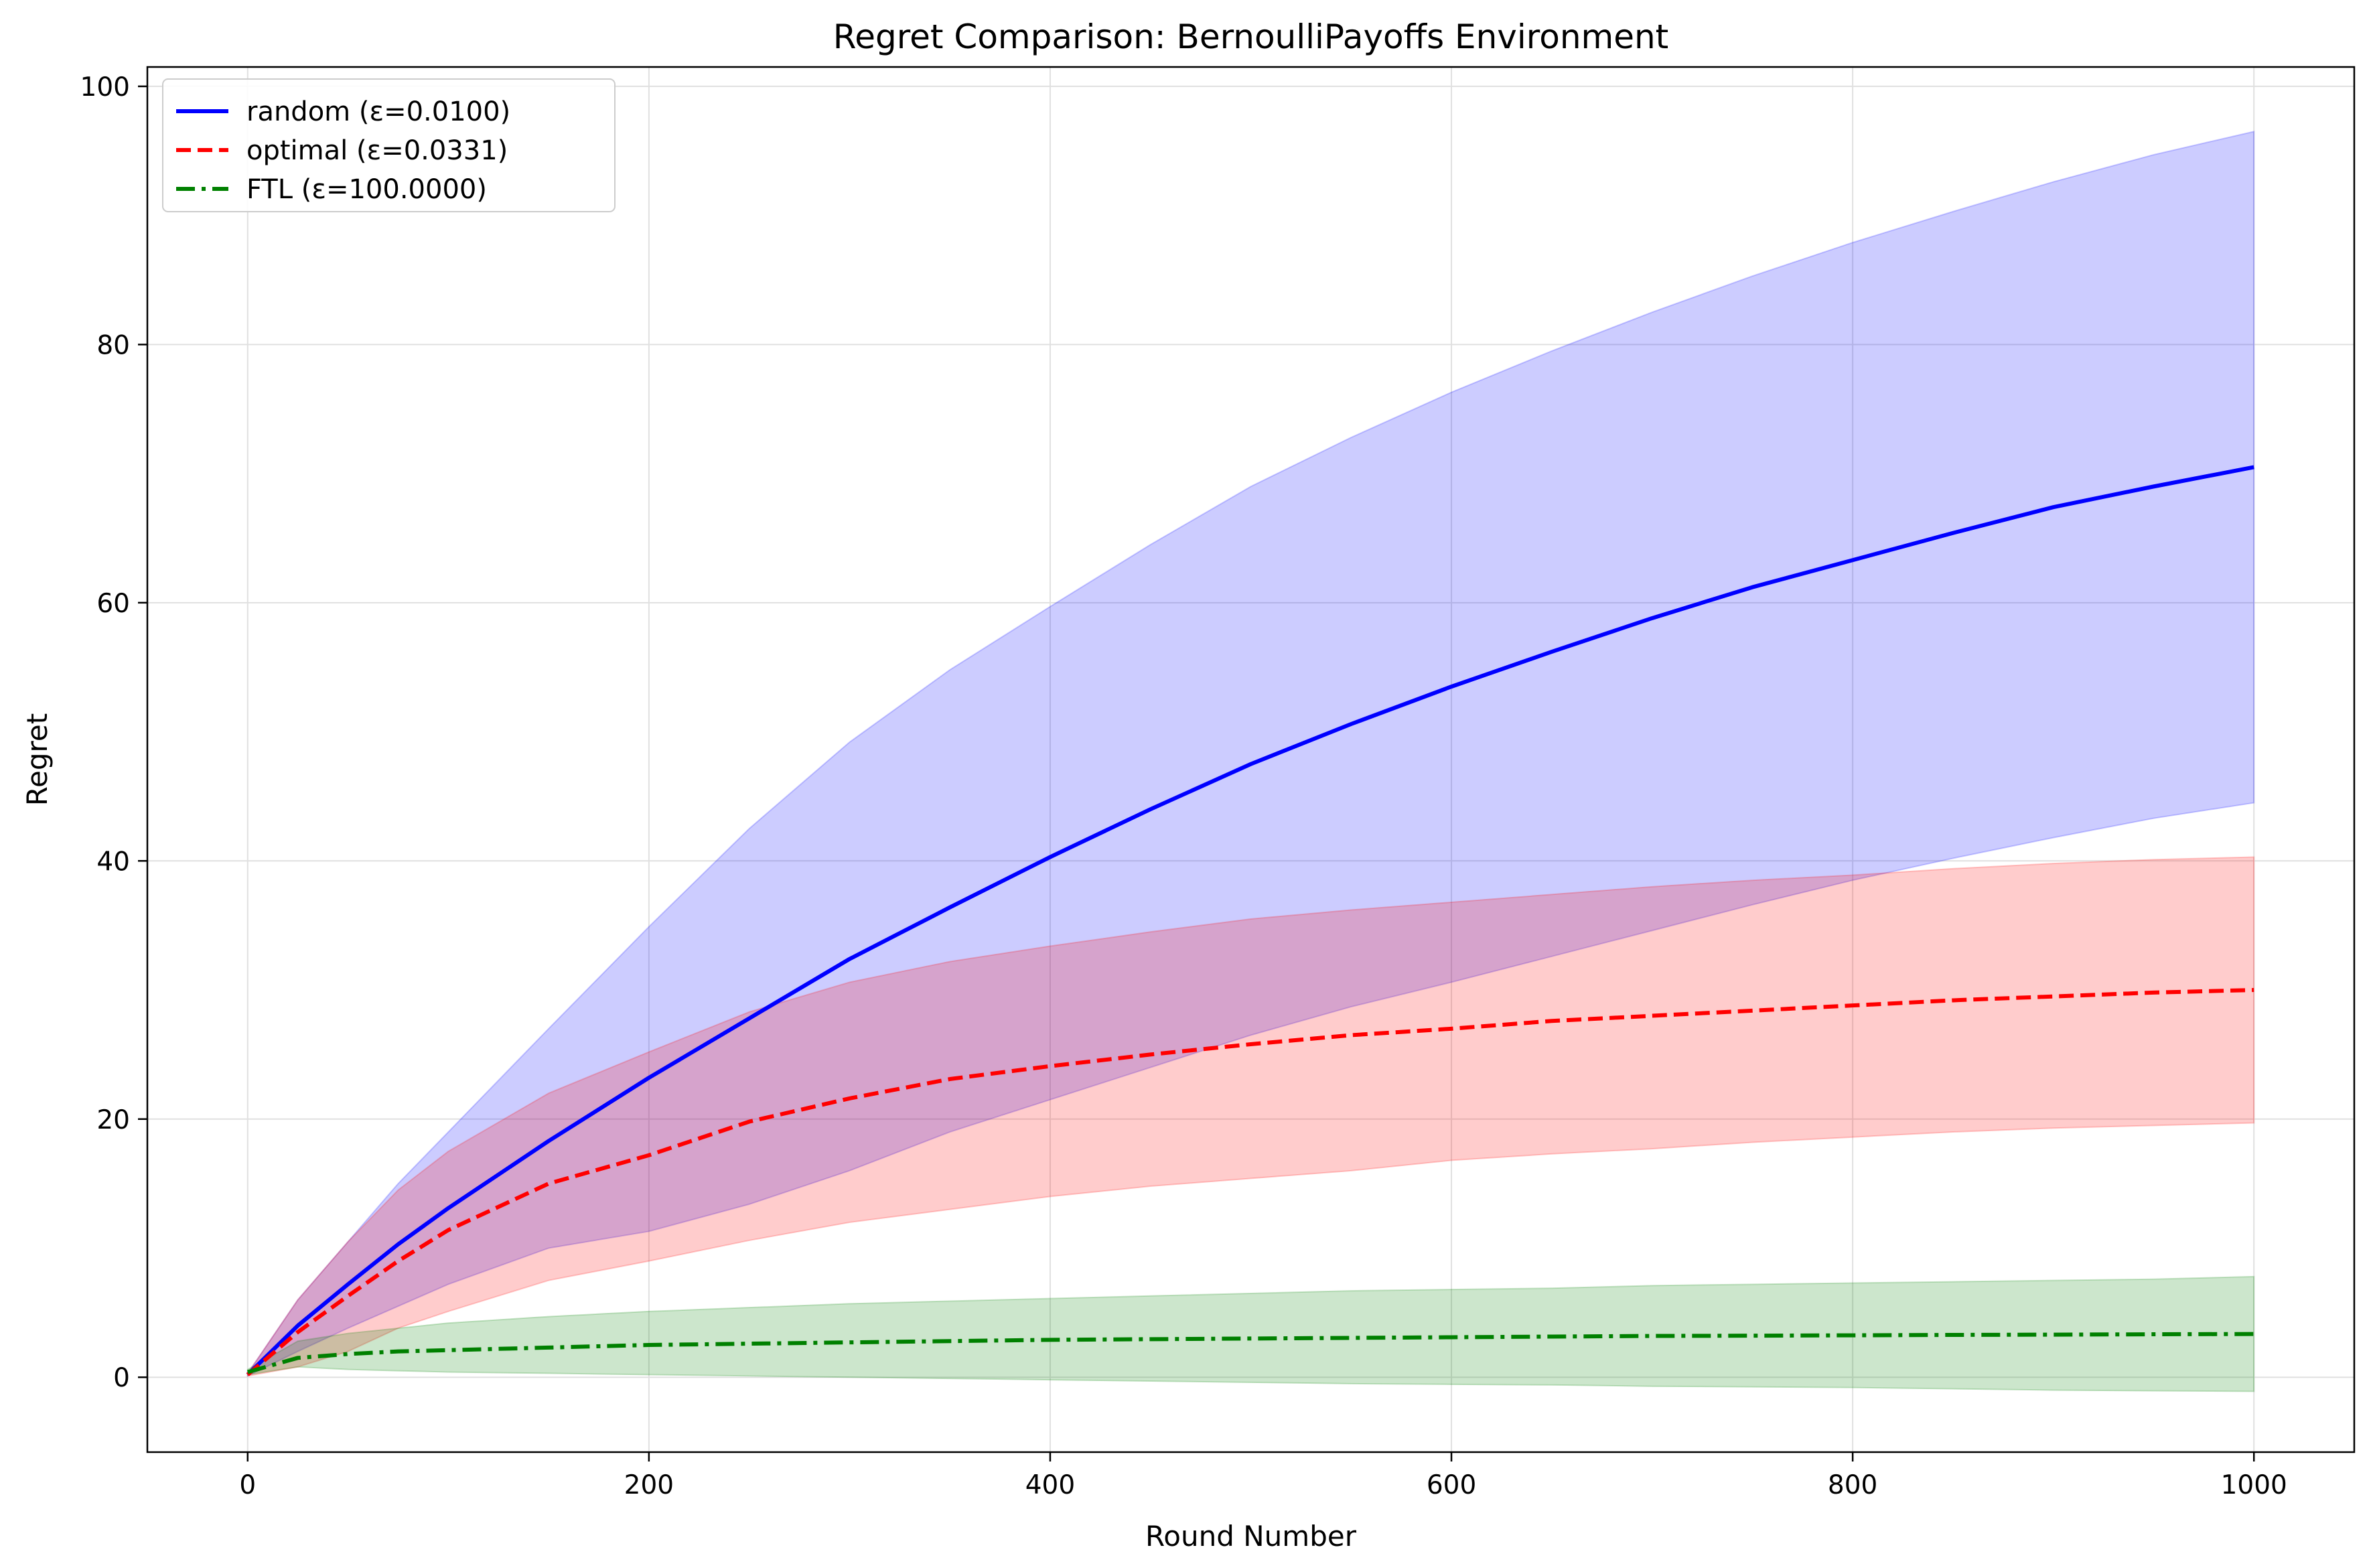 This screenshot has width=2375, height=1568. I want to click on x-tick-label: 400, so click(1050, 1485).